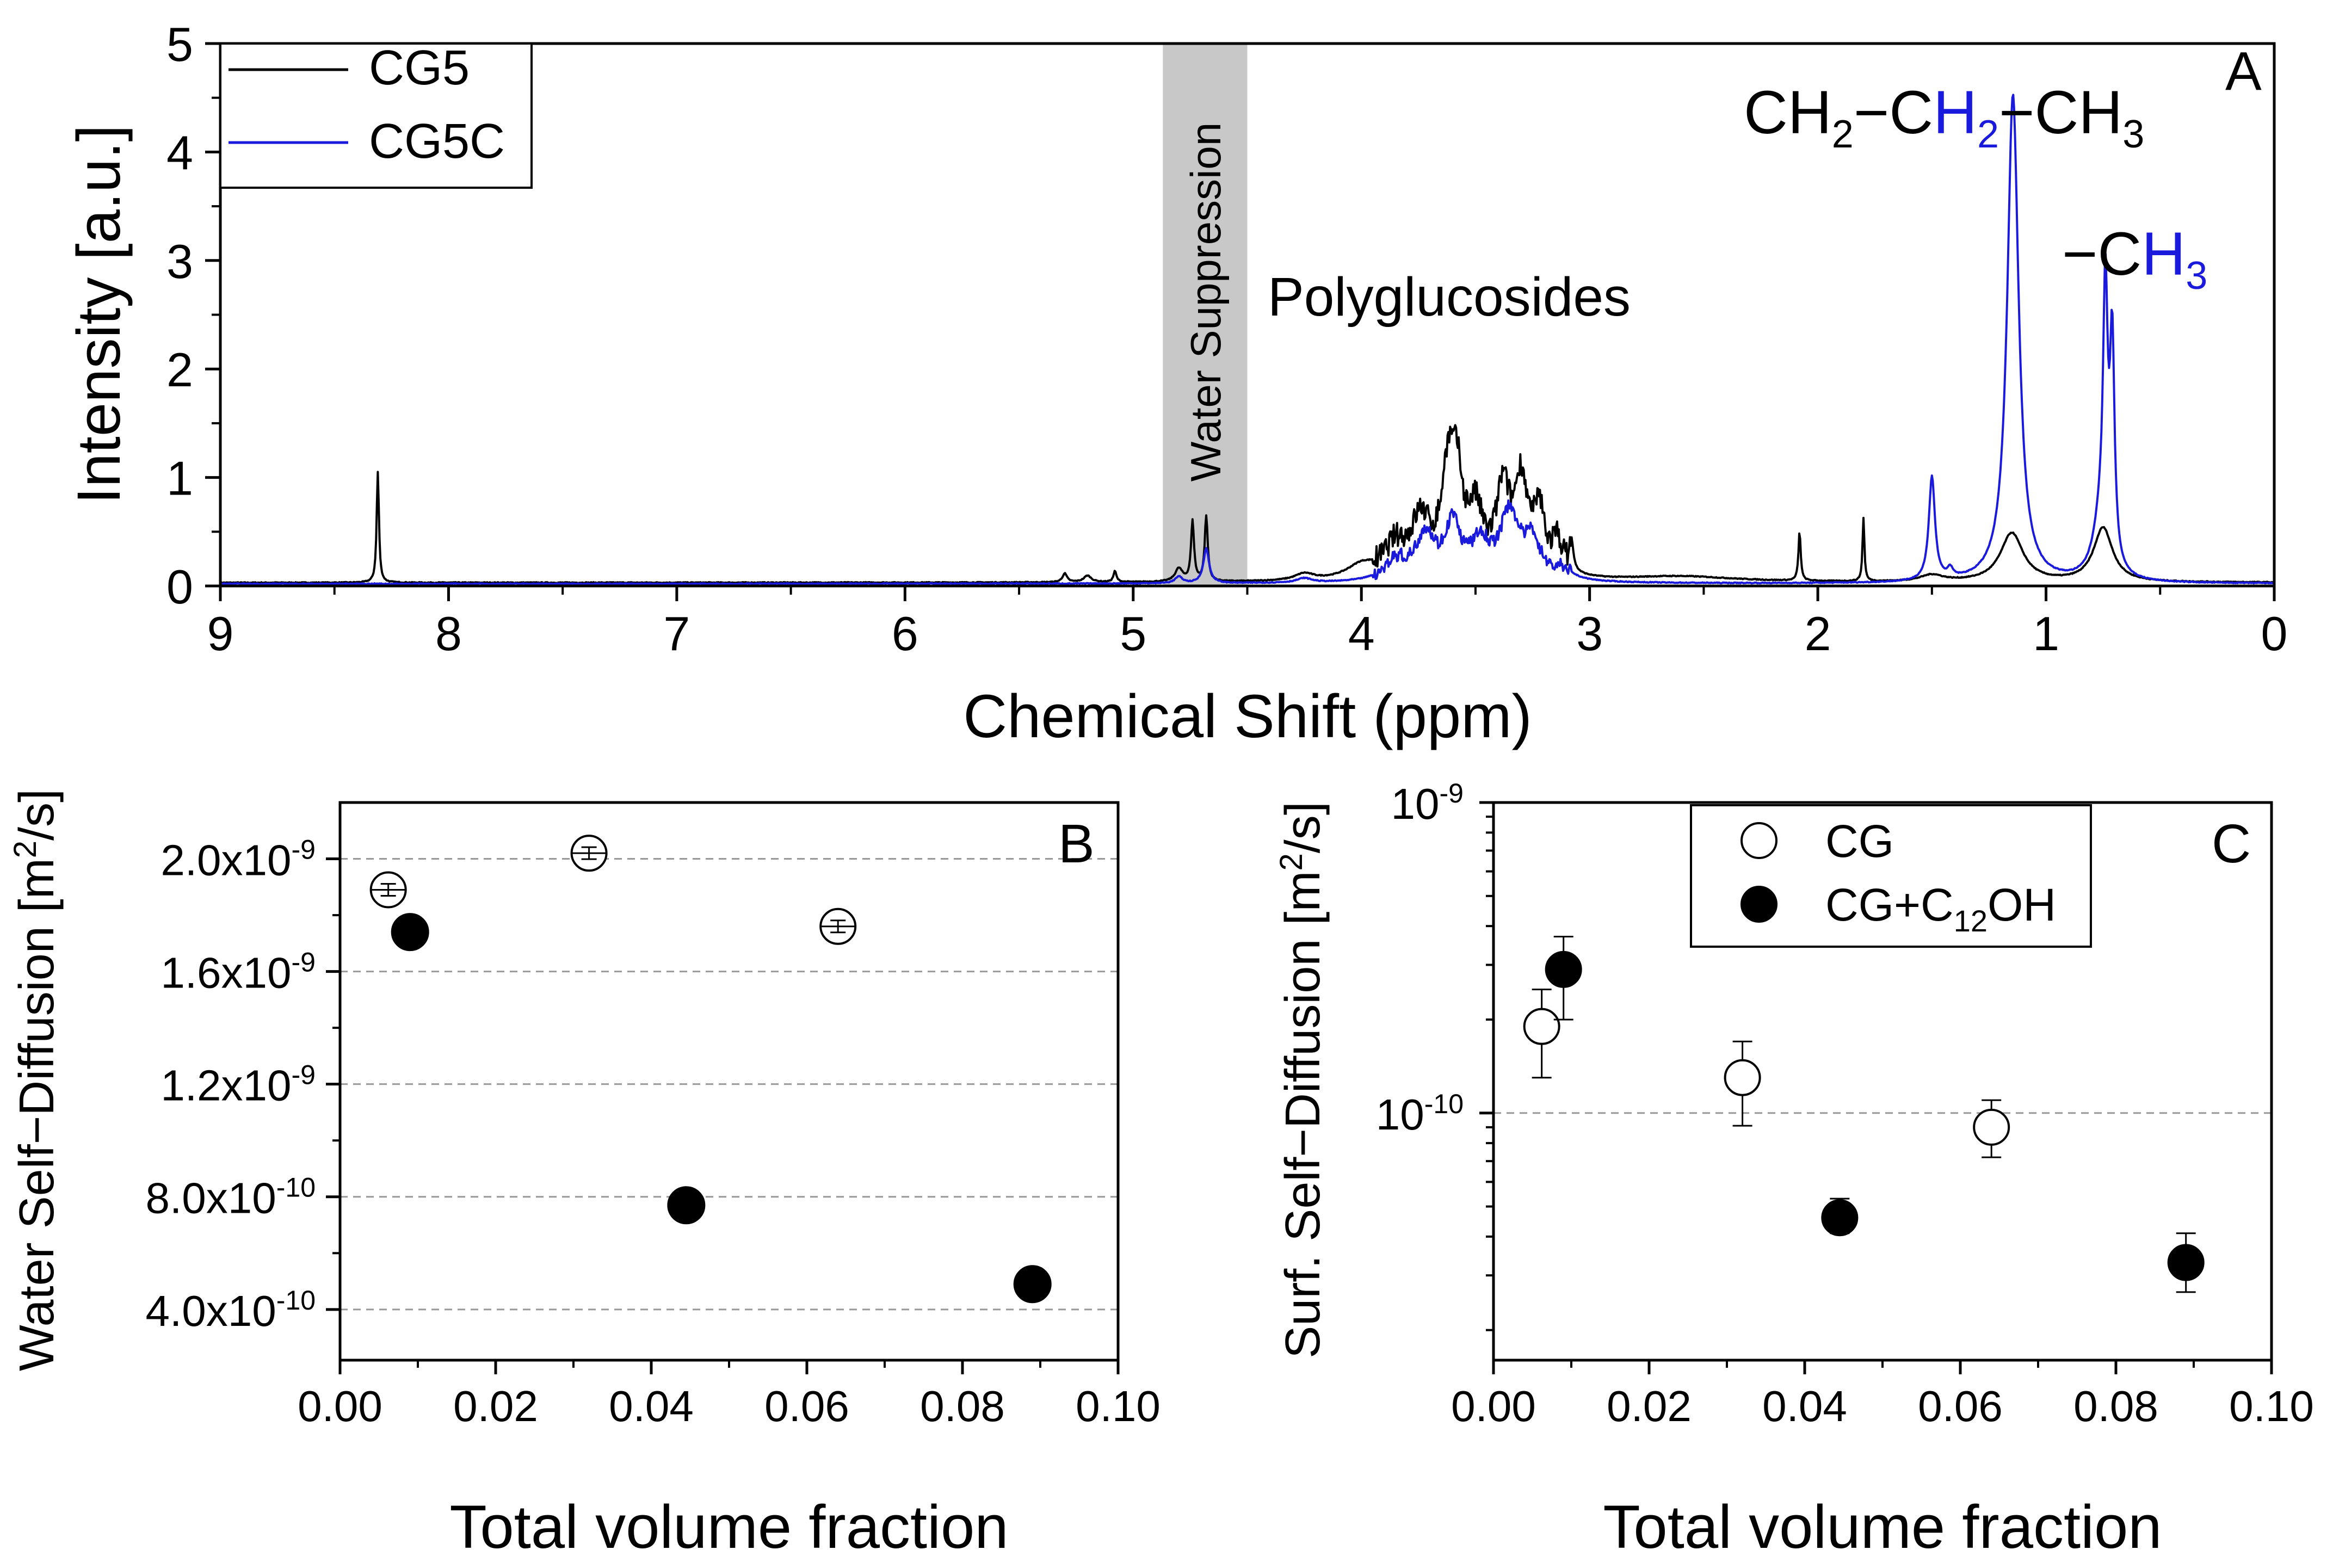  I want to click on x-tick-label: 8, so click(448, 633).